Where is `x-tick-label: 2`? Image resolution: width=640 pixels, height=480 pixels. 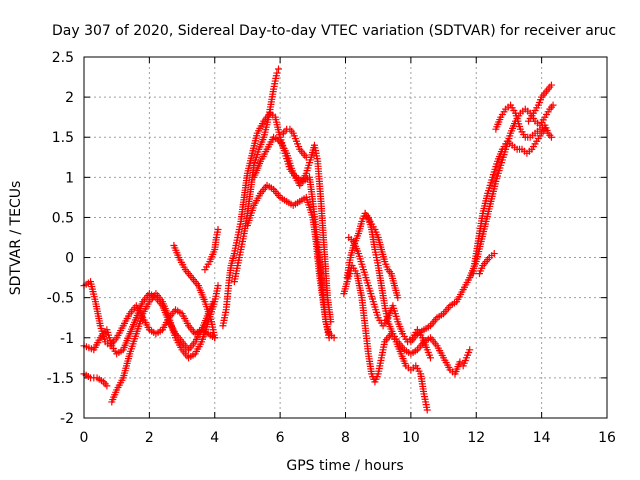
x-tick-label: 2 is located at coordinates (149, 438).